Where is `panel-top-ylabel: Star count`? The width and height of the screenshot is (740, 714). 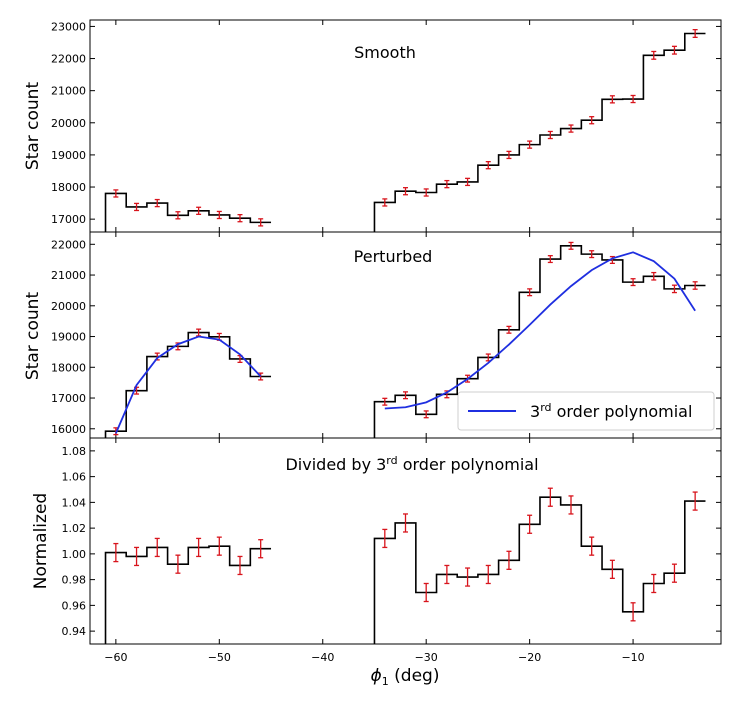
panel-top-ylabel: Star count is located at coordinates (33, 126).